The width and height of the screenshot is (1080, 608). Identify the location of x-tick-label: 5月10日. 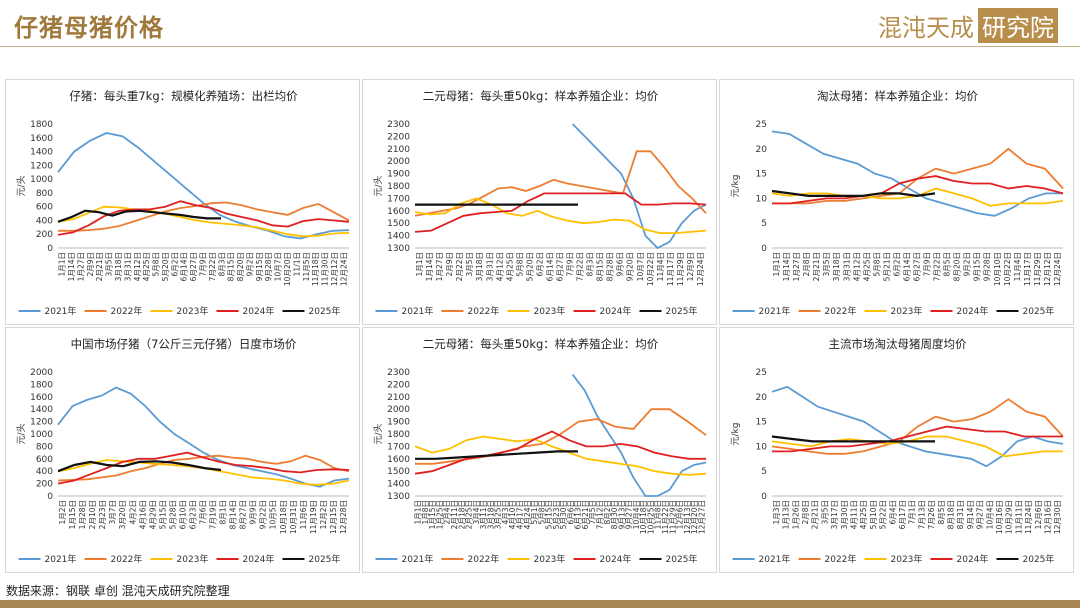
(873, 514).